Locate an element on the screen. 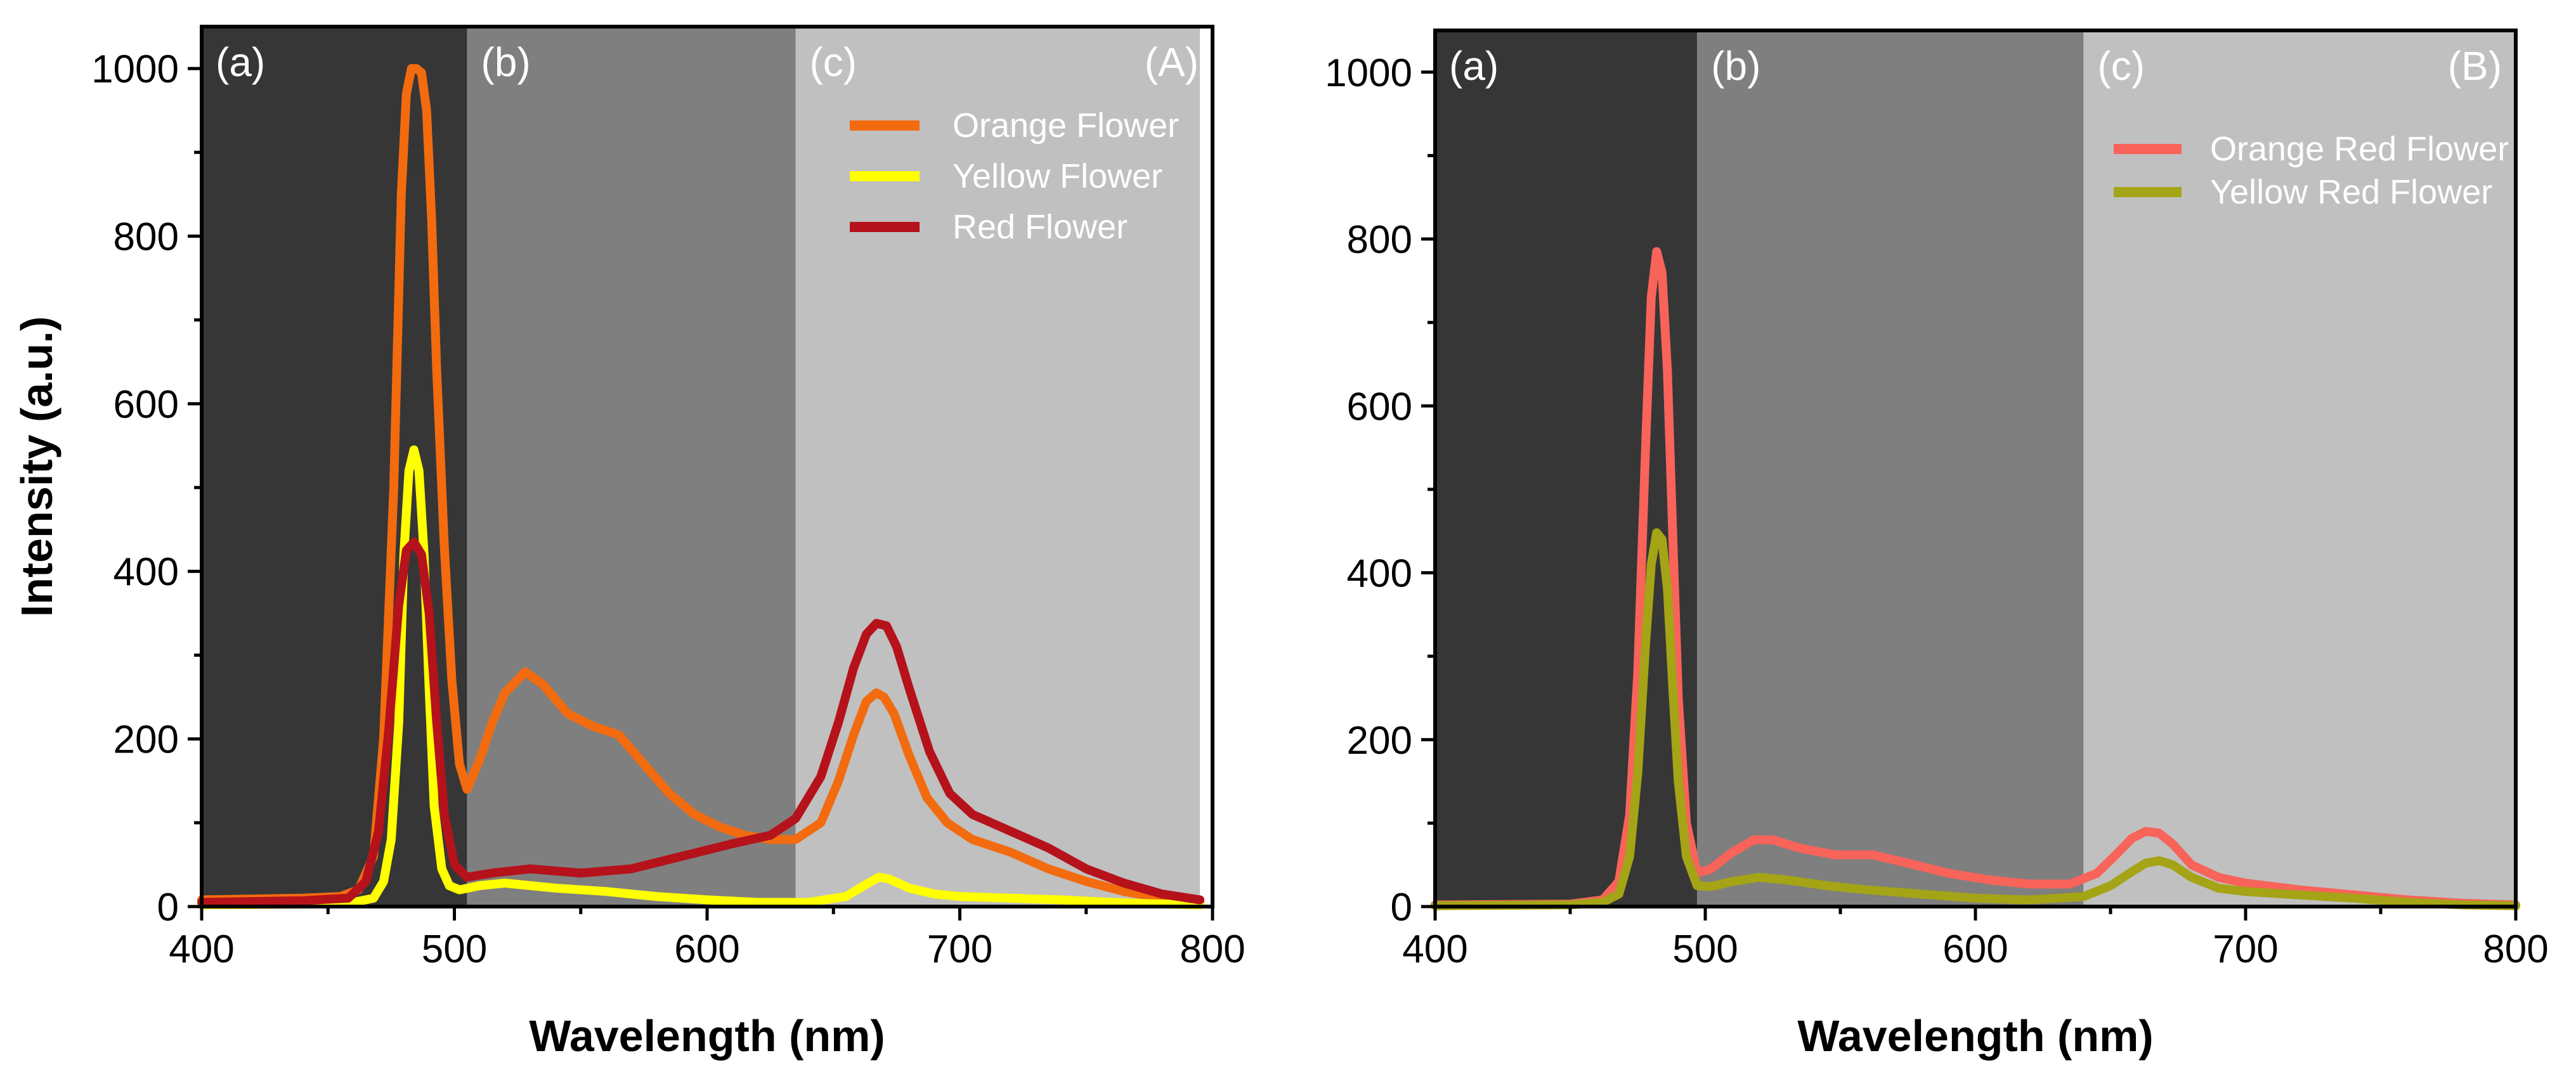  legend-label: Red Flower is located at coordinates (1040, 227).